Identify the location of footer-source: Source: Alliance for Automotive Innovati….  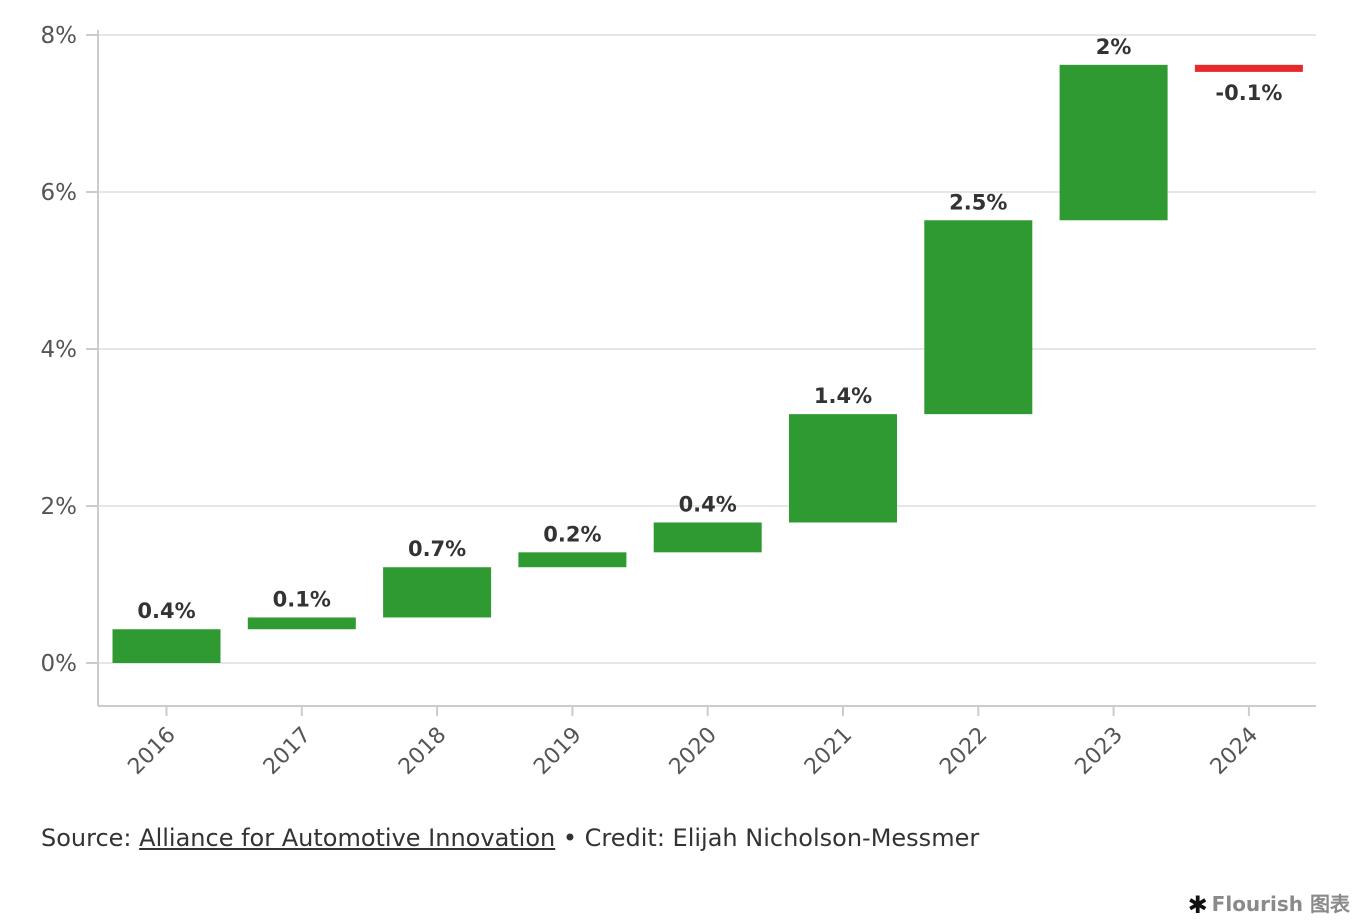
(510, 838).